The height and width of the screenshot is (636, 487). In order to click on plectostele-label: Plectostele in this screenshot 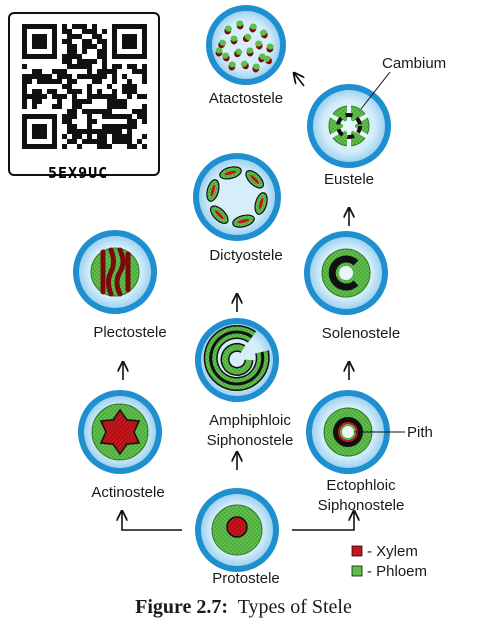, I will do `click(129, 332)`.